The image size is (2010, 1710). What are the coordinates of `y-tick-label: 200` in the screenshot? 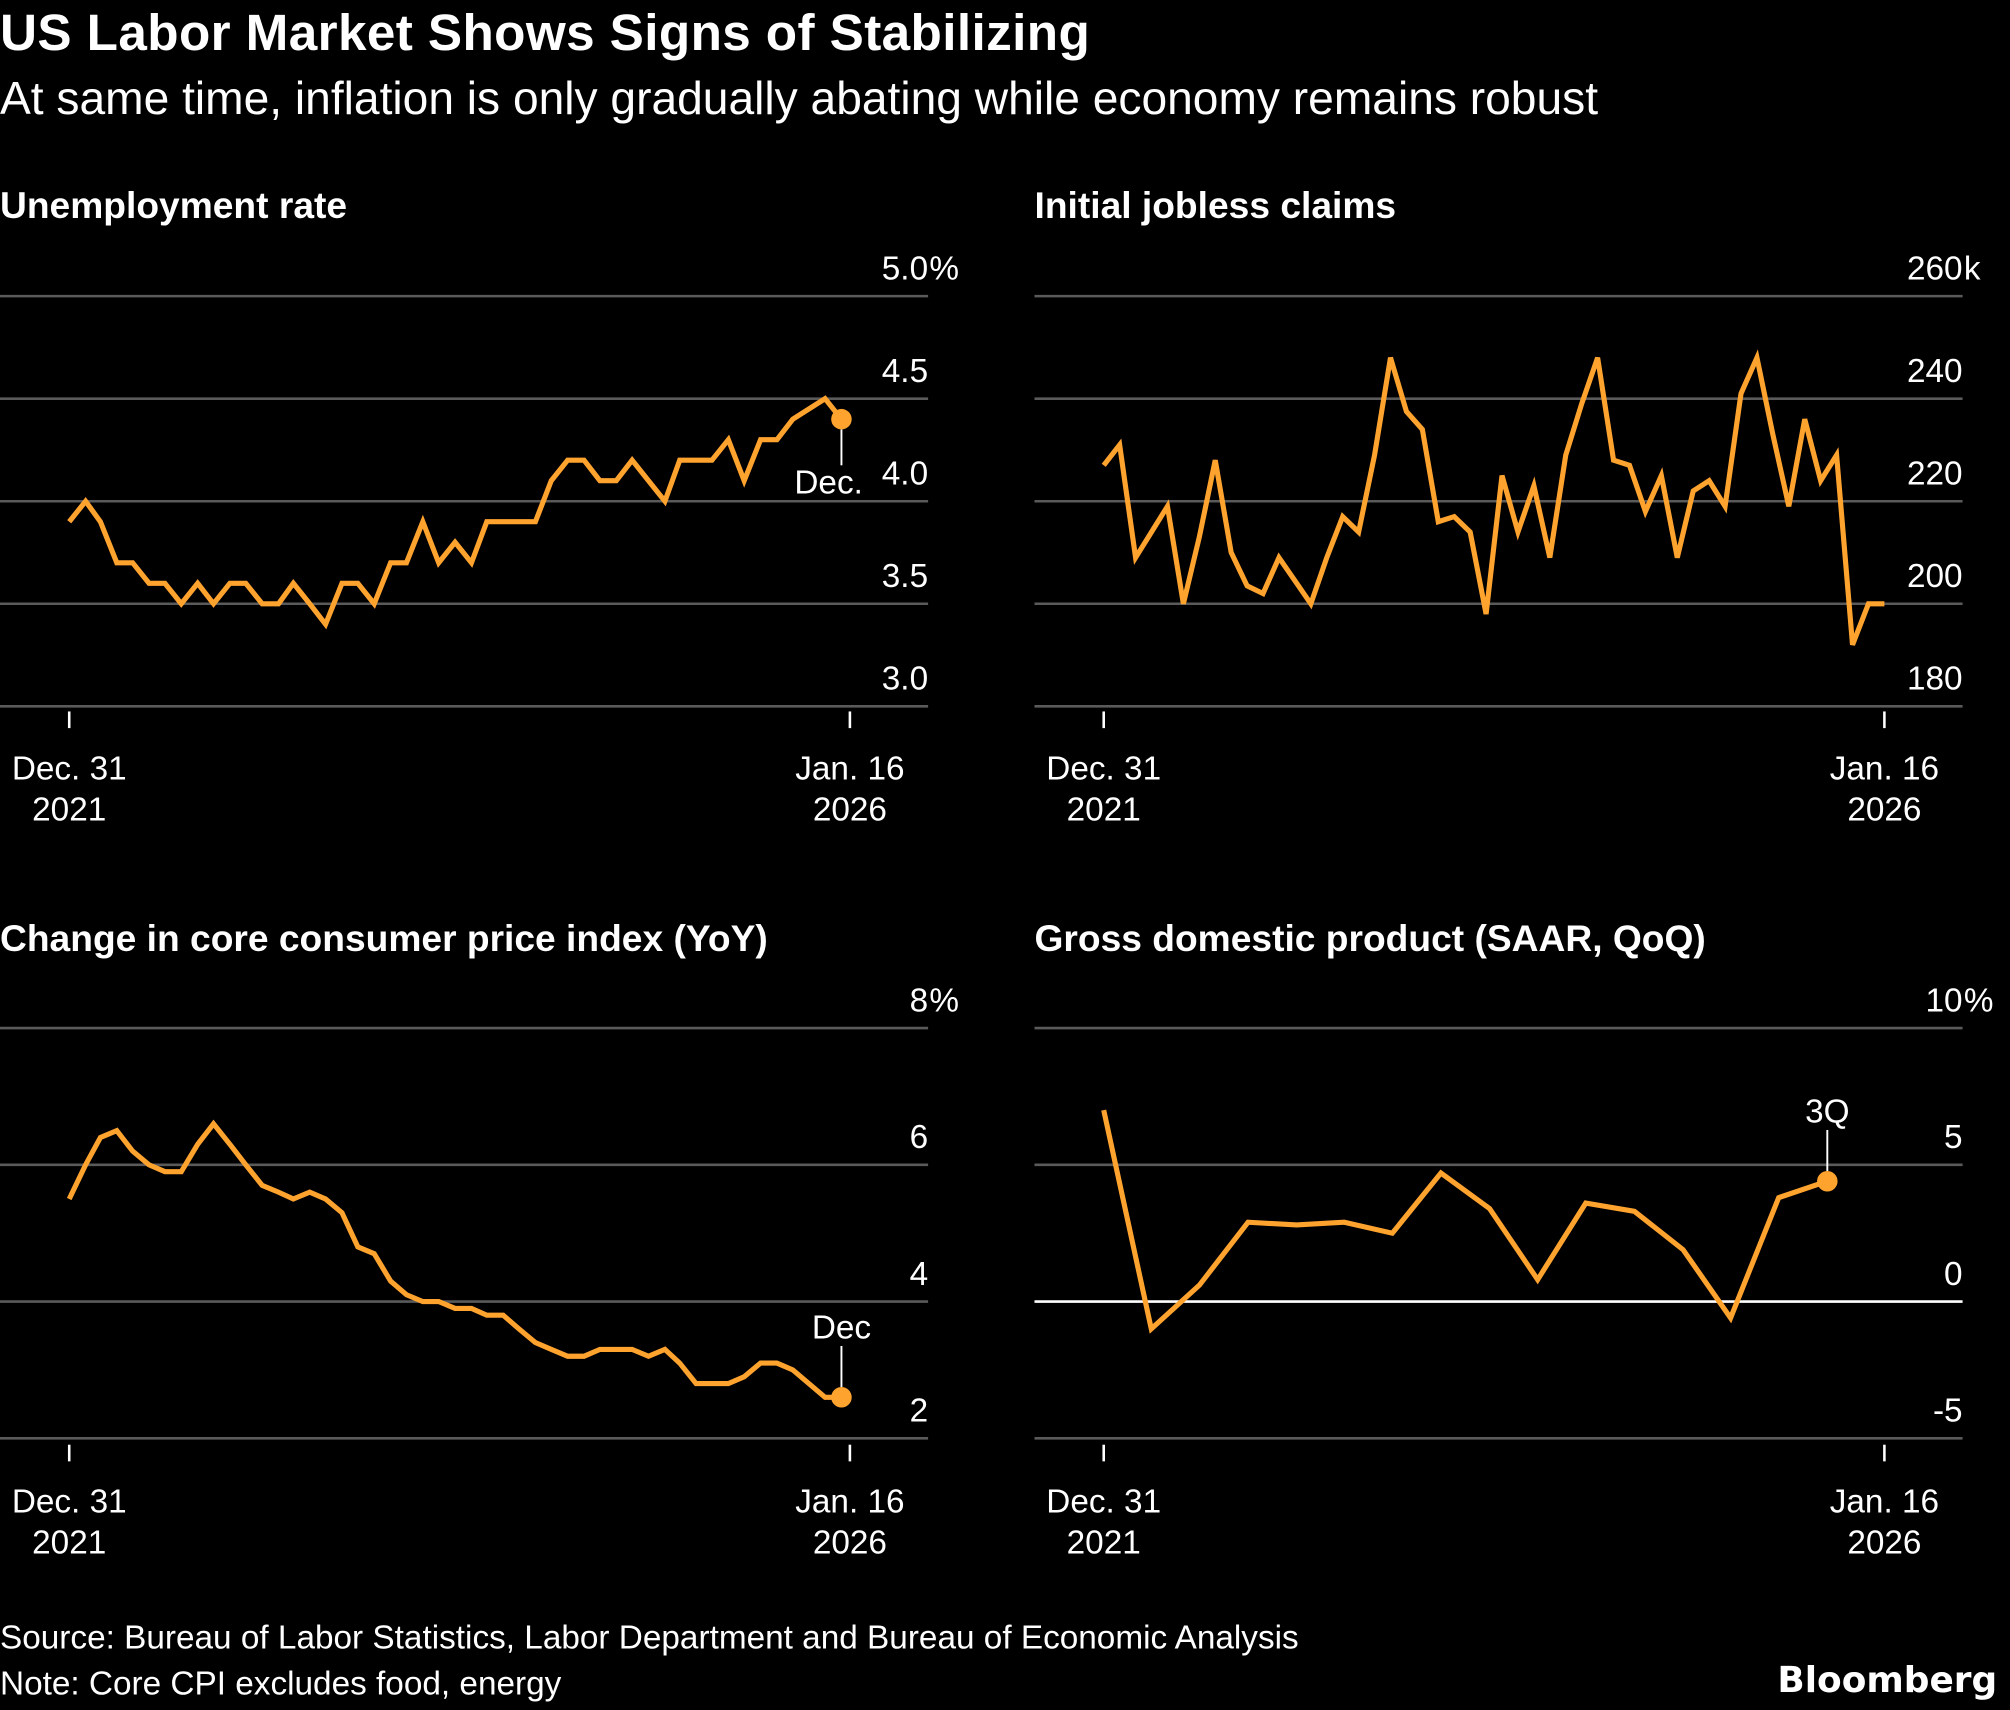 It's located at (1935, 576).